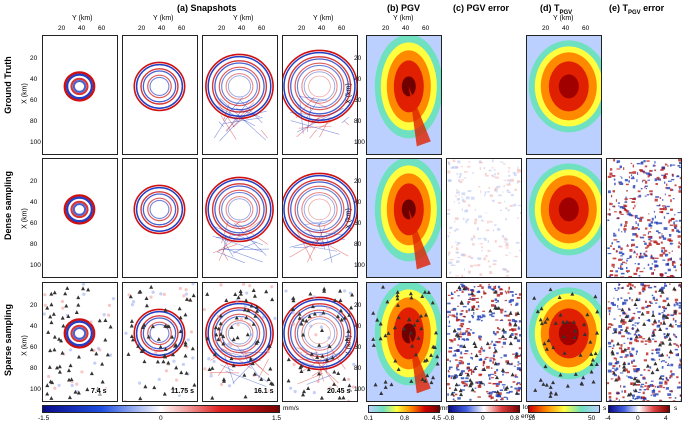 The height and width of the screenshot is (425, 685). Describe the element at coordinates (605, 408) in the screenshot. I see `colorbar-unit: s` at that location.